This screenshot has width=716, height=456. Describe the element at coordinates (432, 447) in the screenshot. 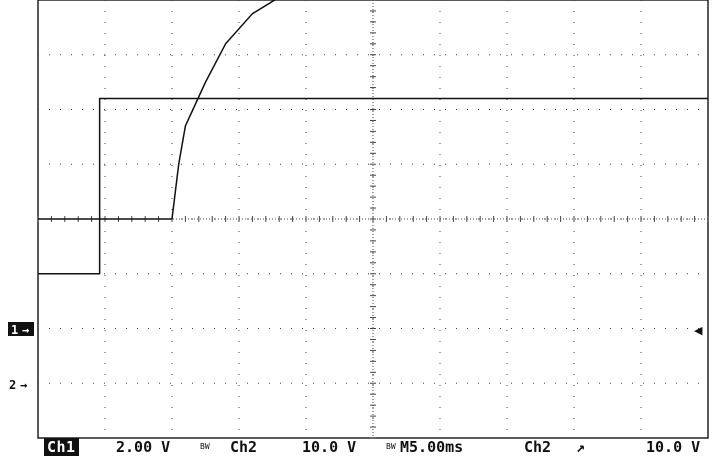

I see `timebase: M5.00ms` at that location.